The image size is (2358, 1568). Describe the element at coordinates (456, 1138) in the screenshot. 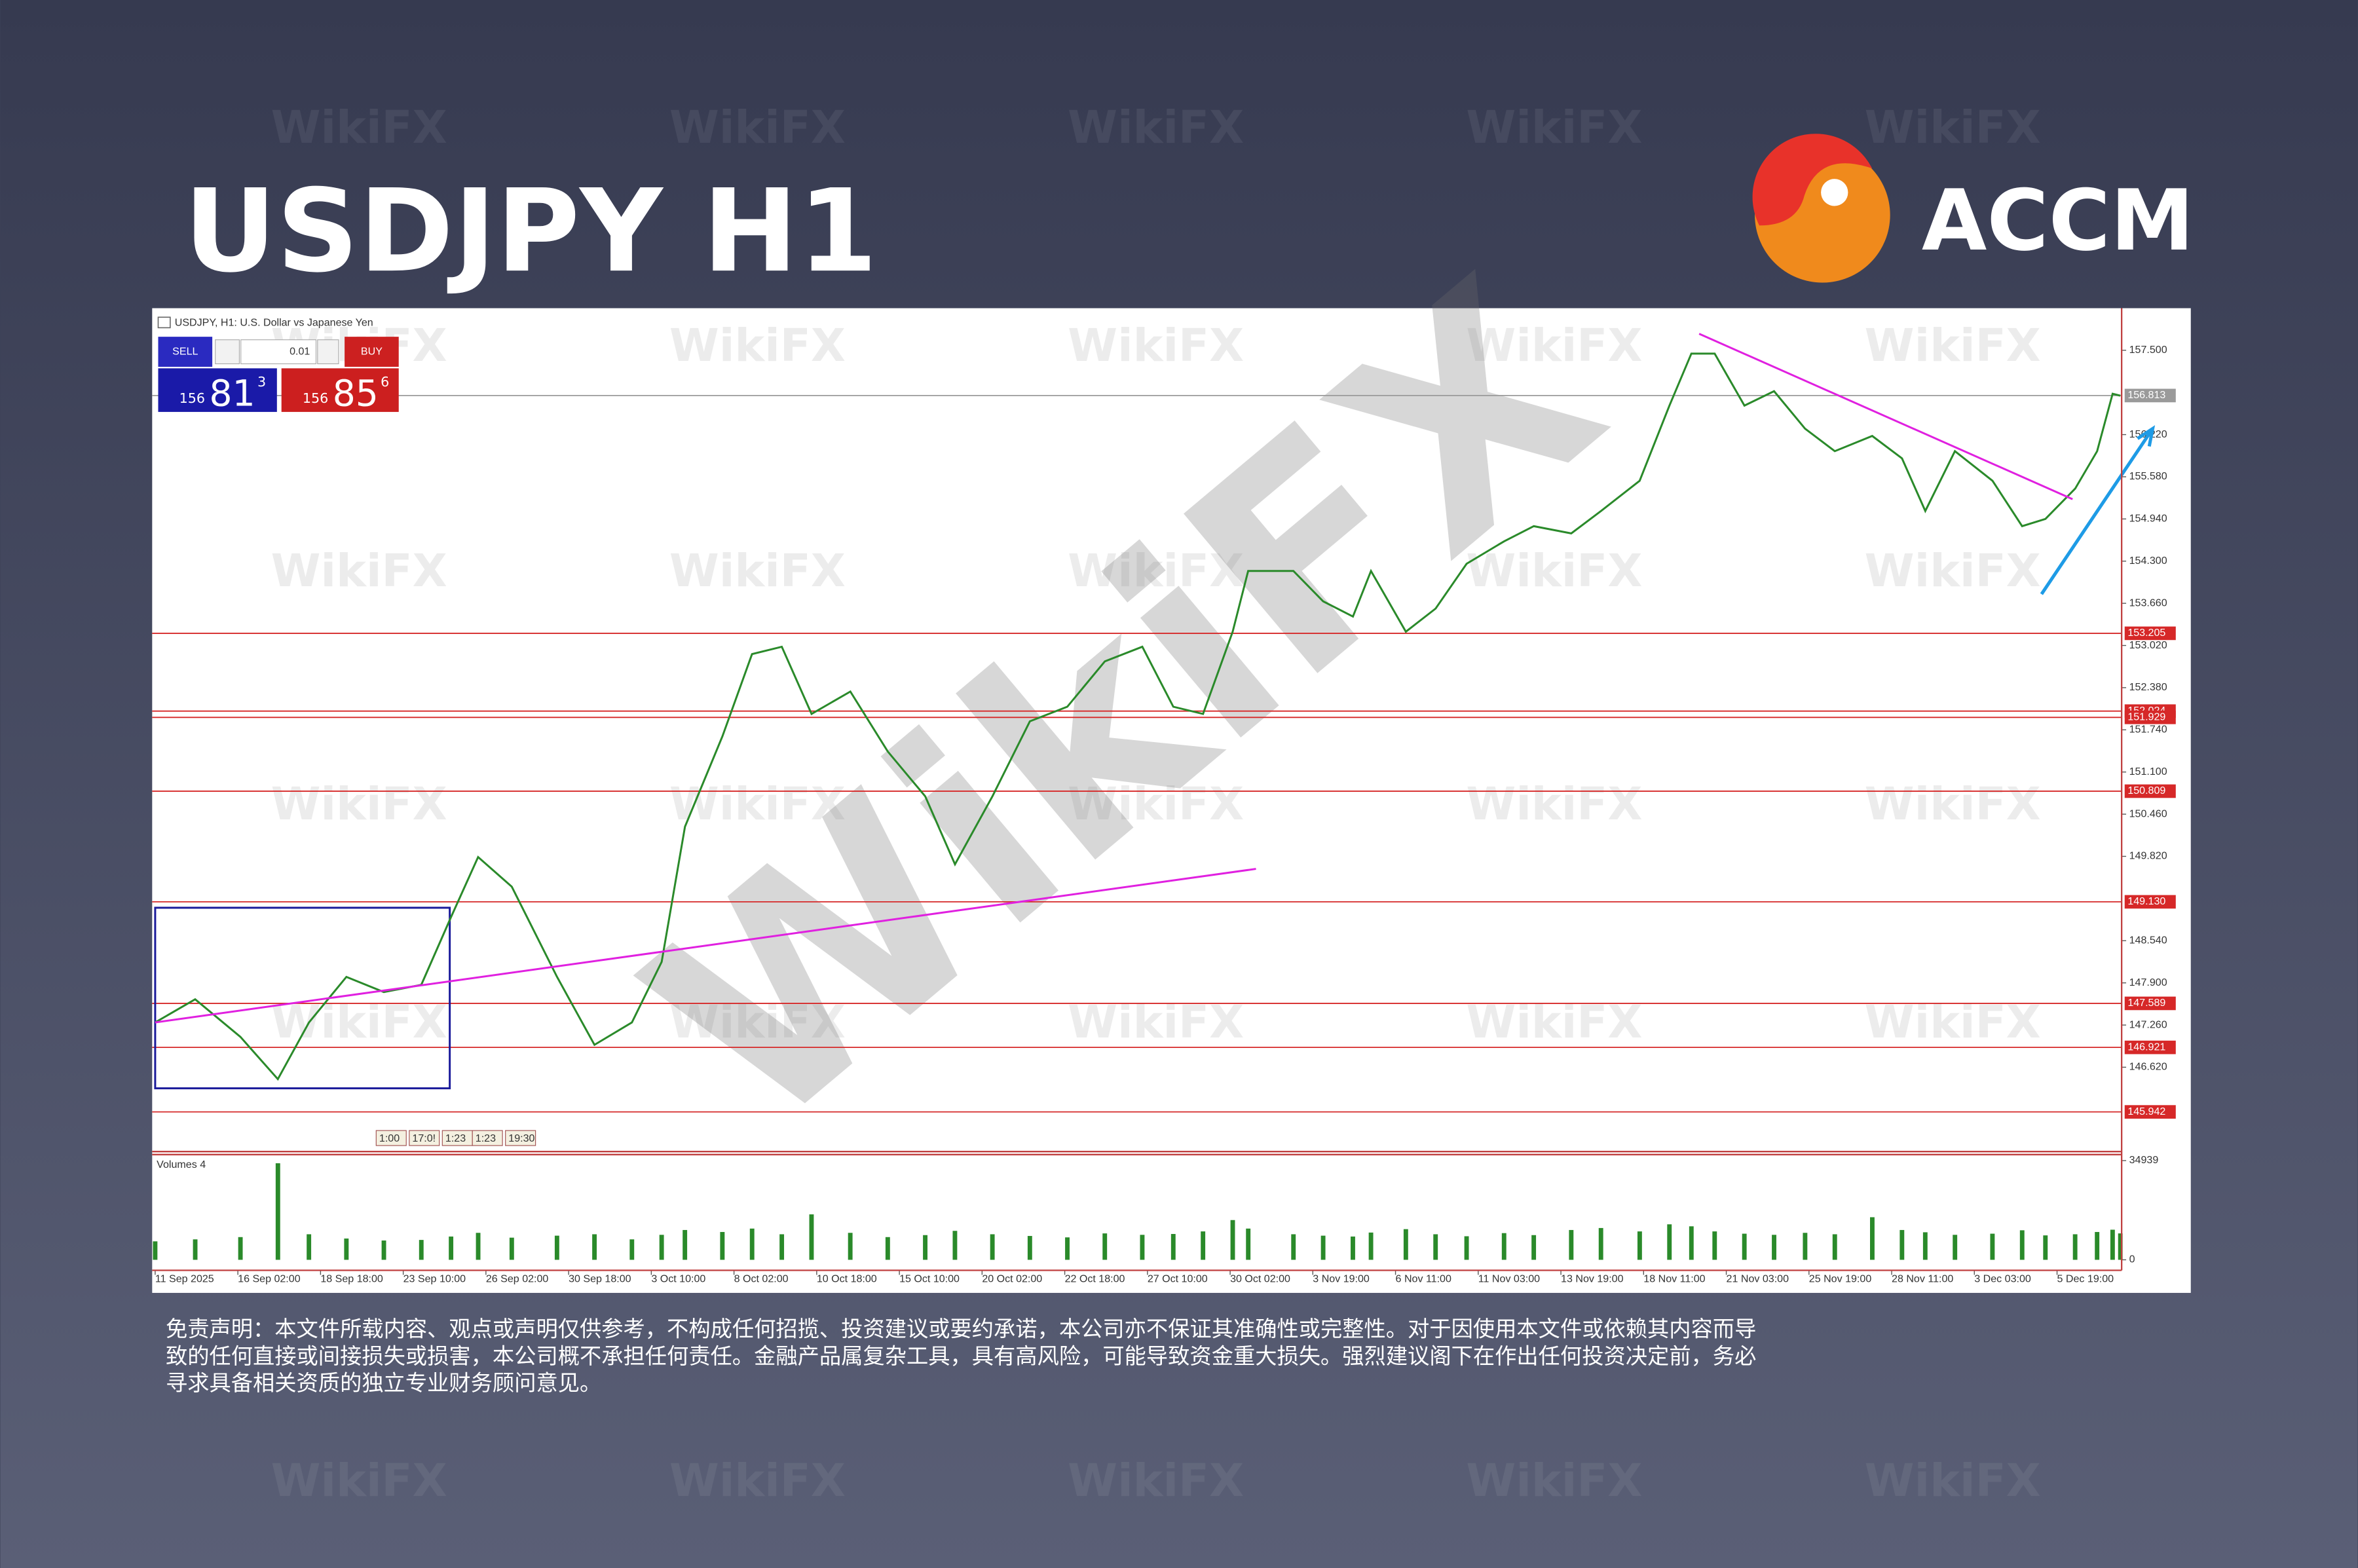

I see `time-marker: 1:23` at that location.